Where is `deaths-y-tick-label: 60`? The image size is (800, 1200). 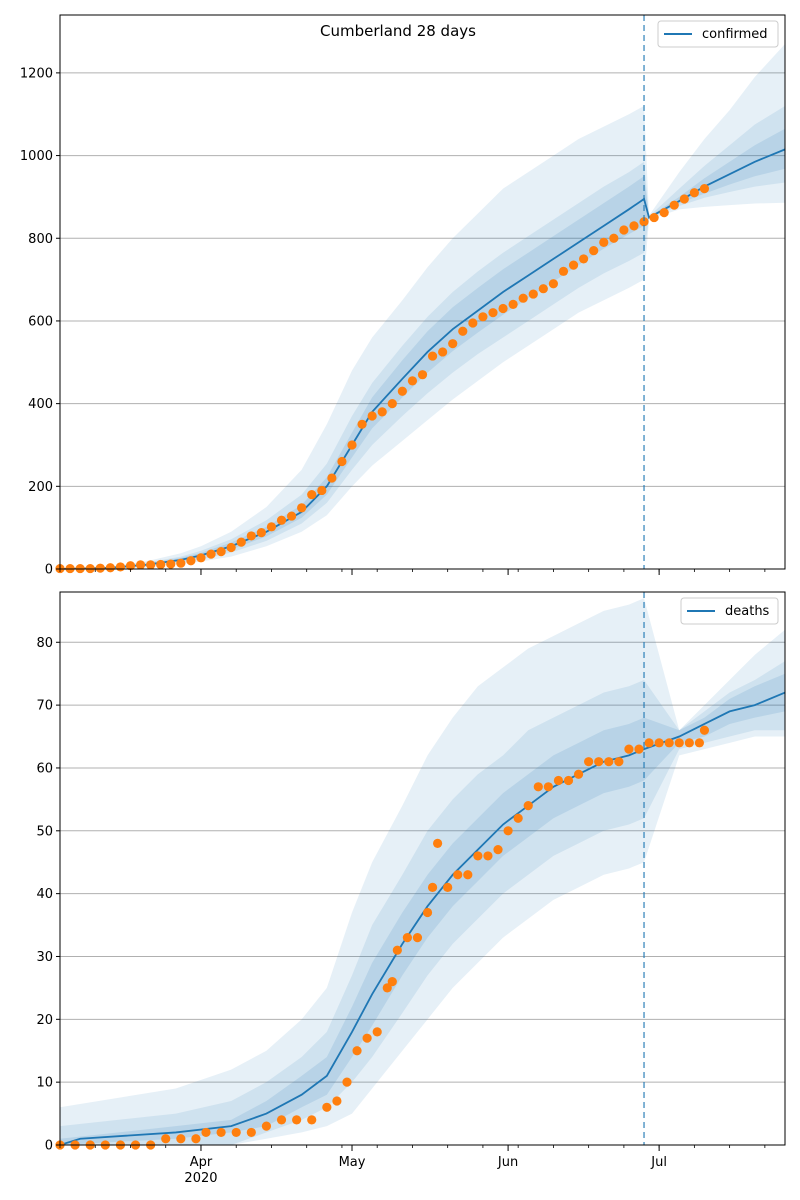
deaths-y-tick-label: 60 is located at coordinates (44, 768).